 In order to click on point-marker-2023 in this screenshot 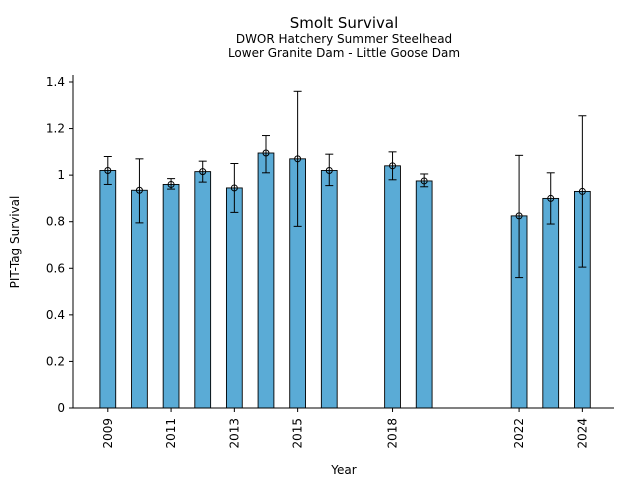, I will do `click(551, 198)`.